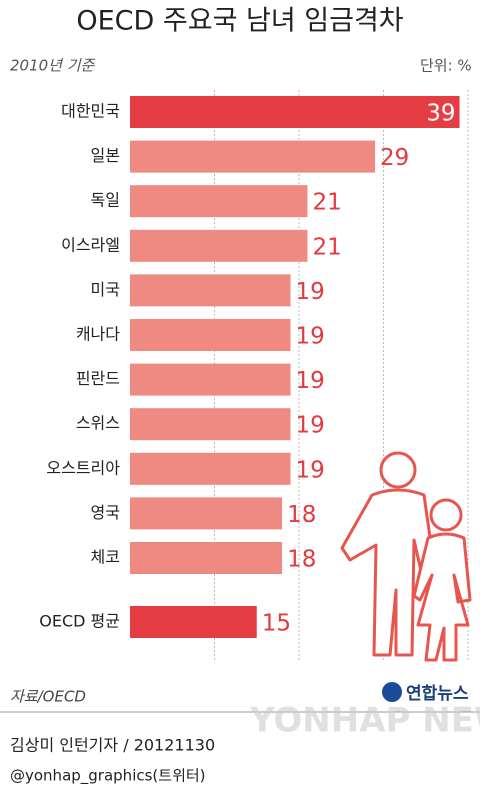 Image resolution: width=480 pixels, height=796 pixels. What do you see at coordinates (394, 158) in the screenshot?
I see `value-label: 29` at bounding box center [394, 158].